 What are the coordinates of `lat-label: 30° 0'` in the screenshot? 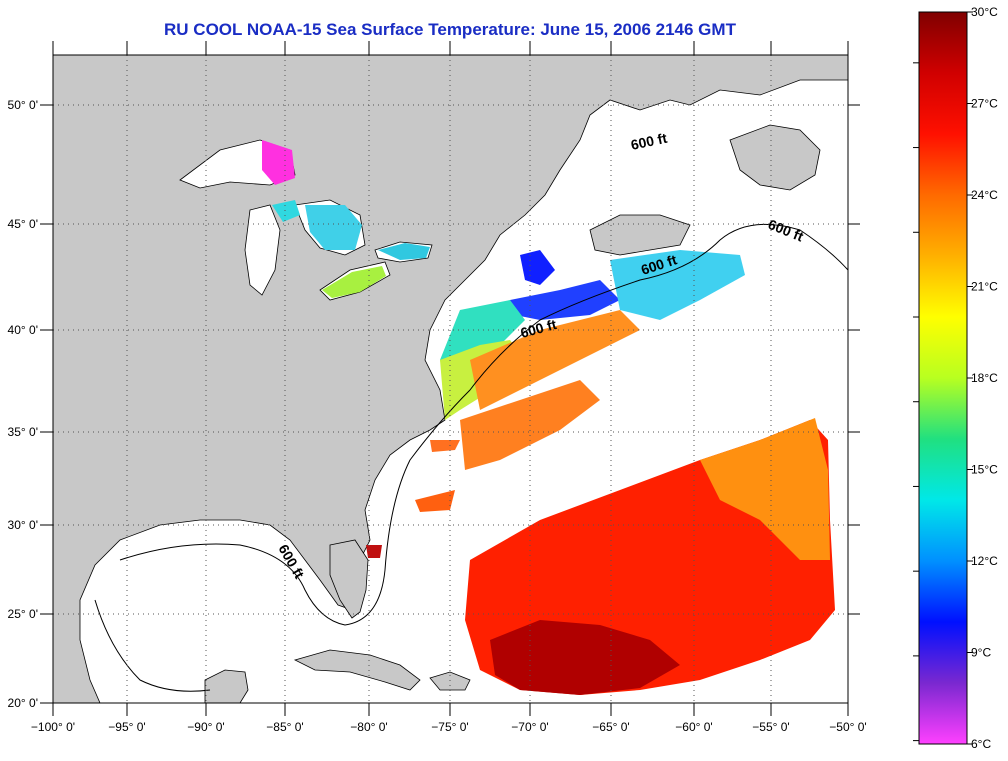 It's located at (23, 525).